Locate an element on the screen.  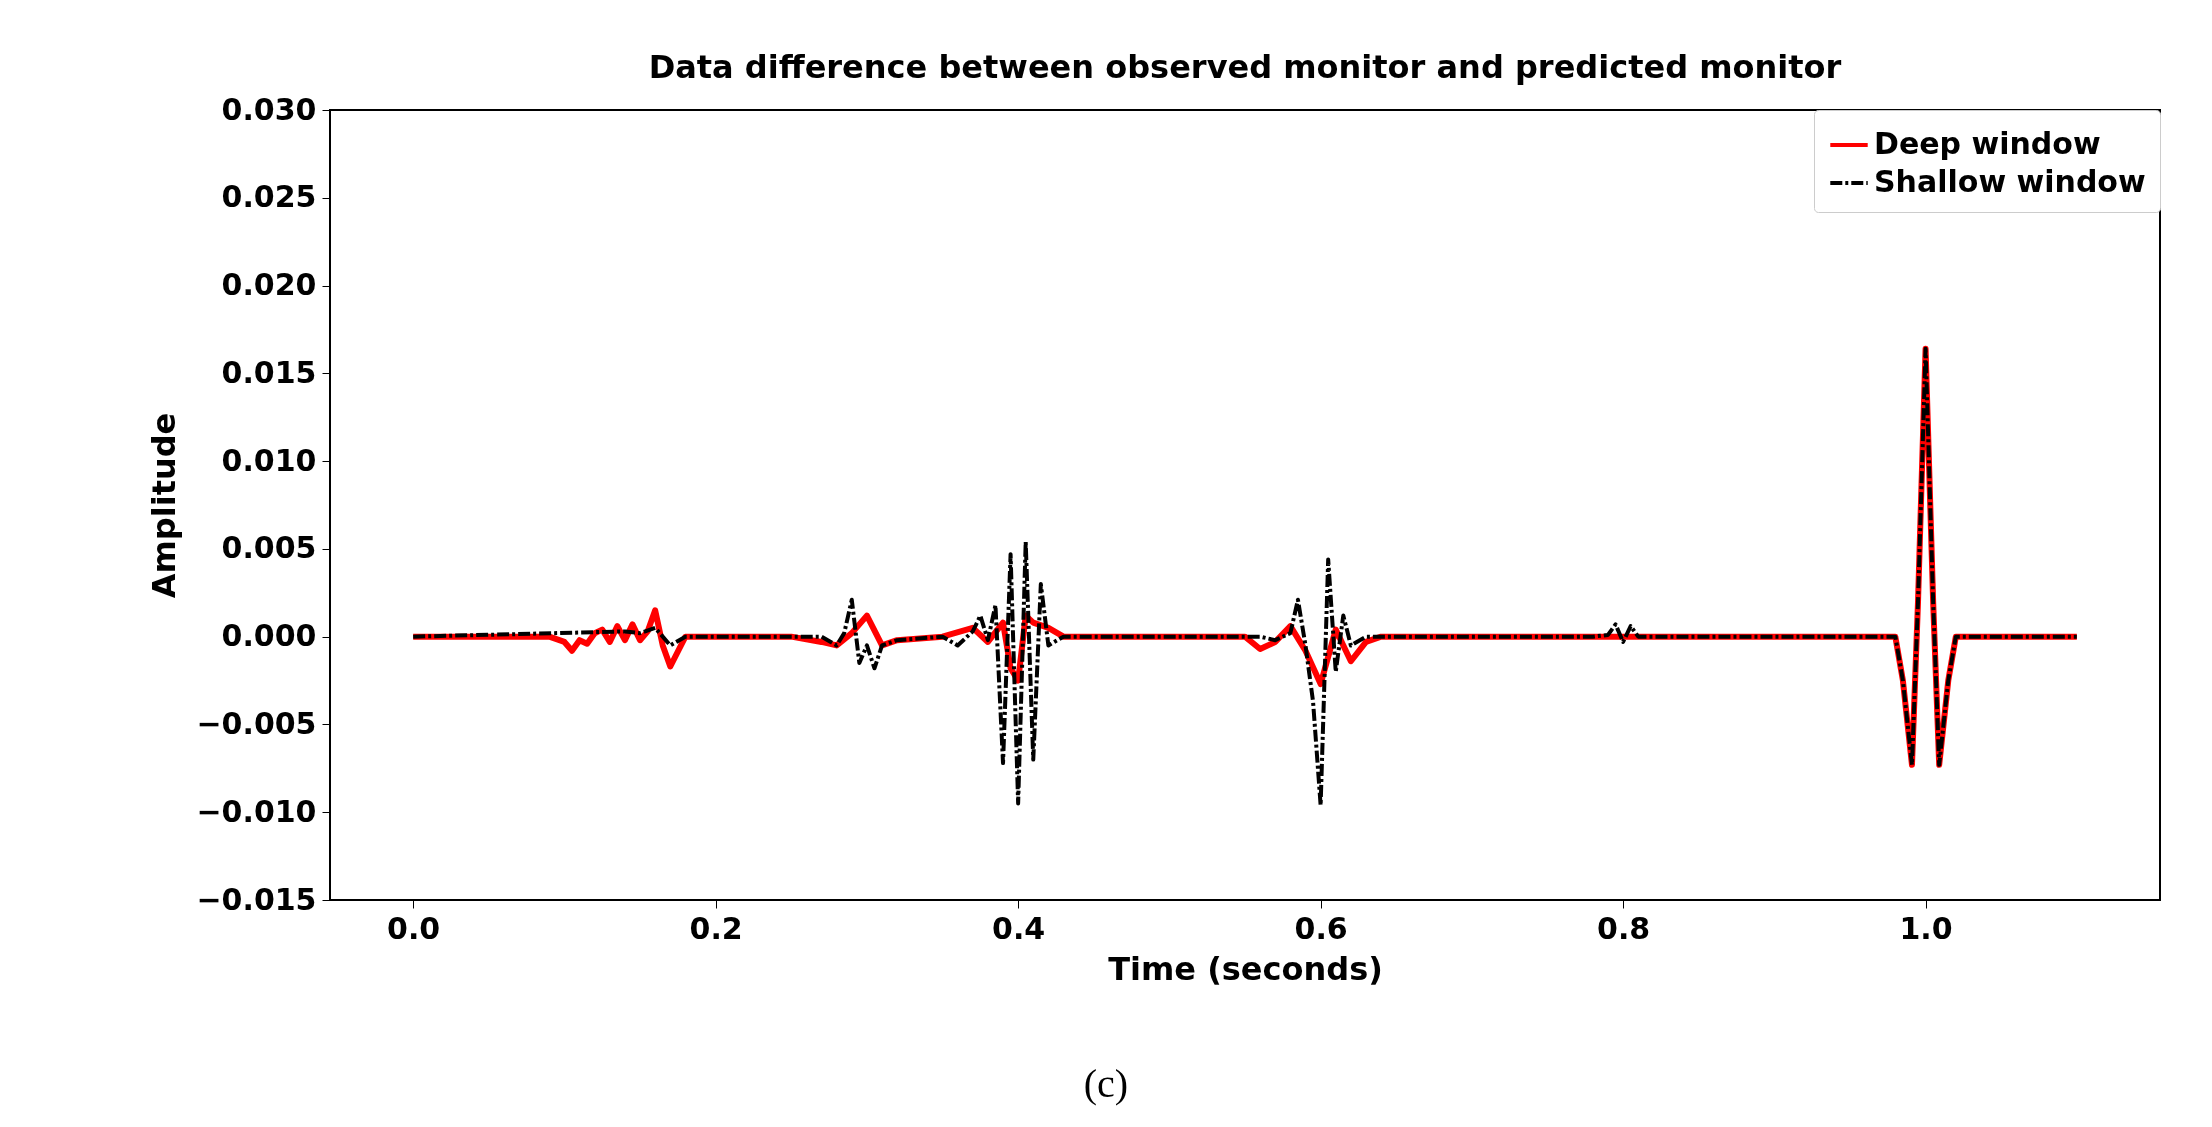
y-tick-label: 0.000 is located at coordinates (269, 636).